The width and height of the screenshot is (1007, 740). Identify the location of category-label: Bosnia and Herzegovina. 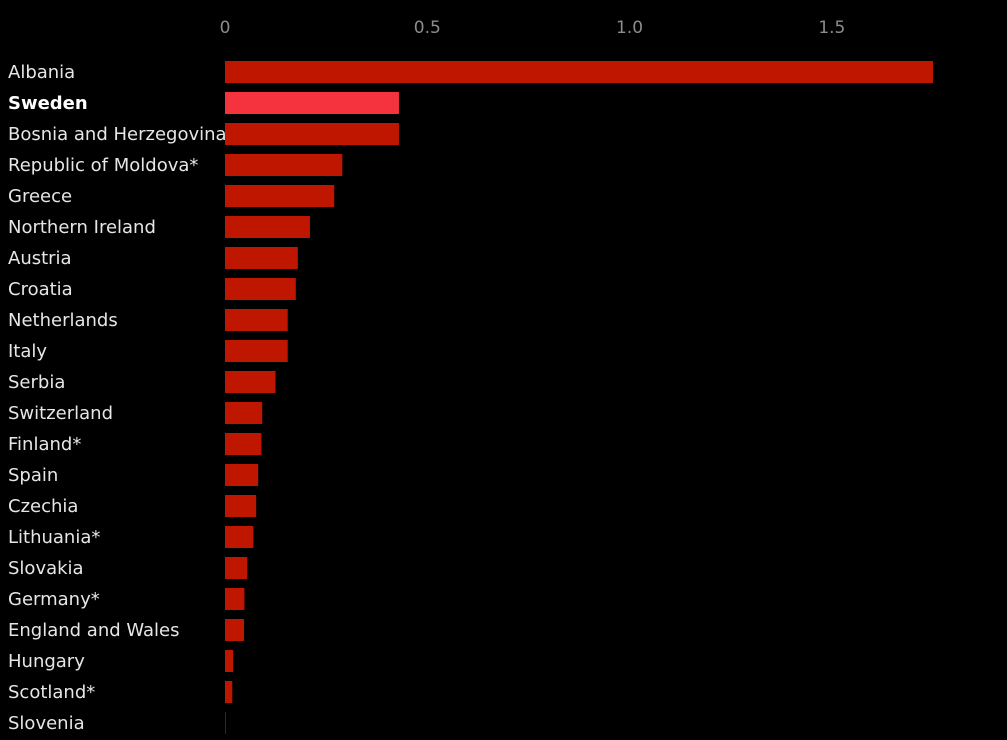
(117, 134).